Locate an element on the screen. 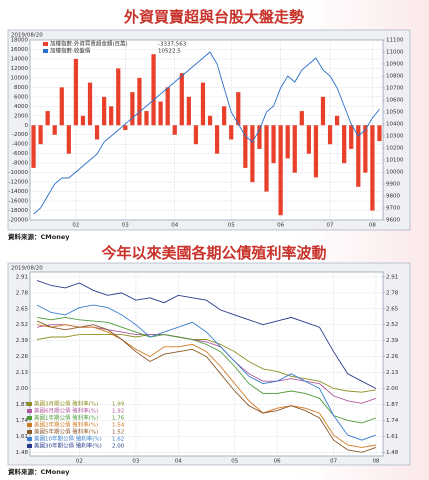 This screenshot has width=429, height=480. y-tick-label: 12000 is located at coordinates (20, 69).